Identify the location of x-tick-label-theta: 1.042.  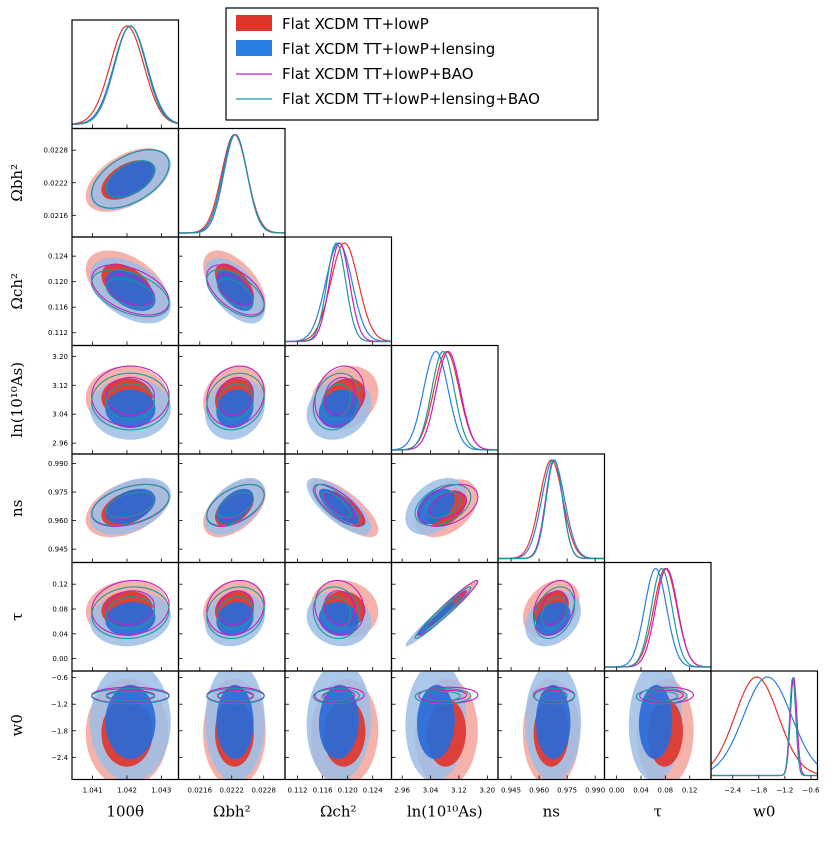
(127, 791).